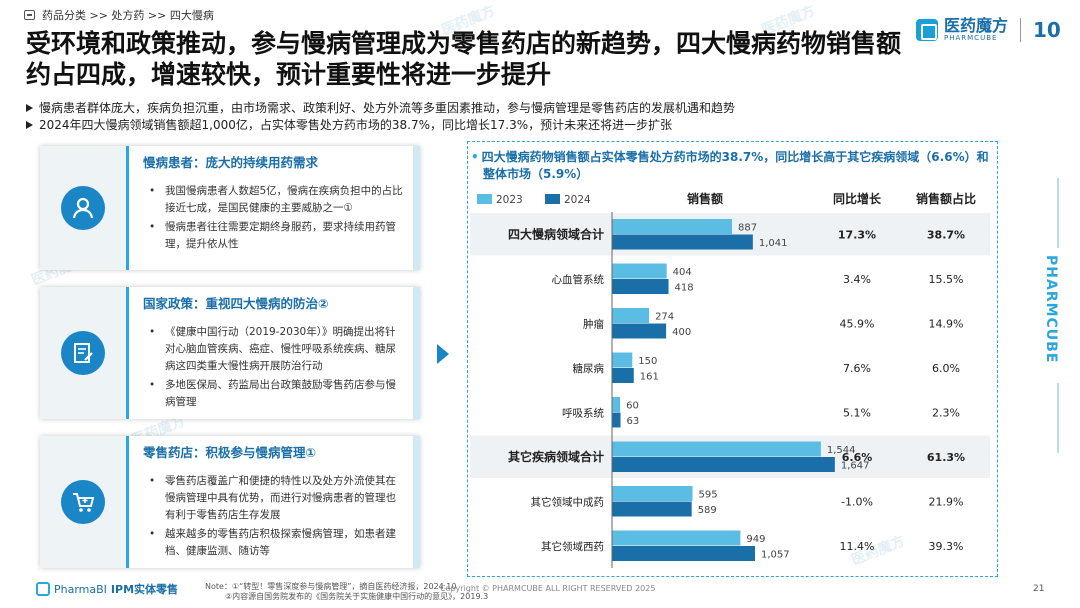 Image resolution: width=1080 pixels, height=608 pixels. Describe the element at coordinates (1051, 309) in the screenshot. I see `side-brand: PHARMCUBE` at that location.